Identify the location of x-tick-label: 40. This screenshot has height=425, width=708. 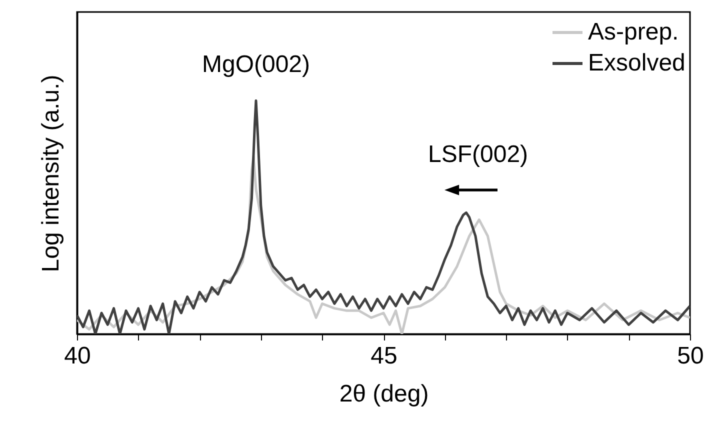
(77, 356).